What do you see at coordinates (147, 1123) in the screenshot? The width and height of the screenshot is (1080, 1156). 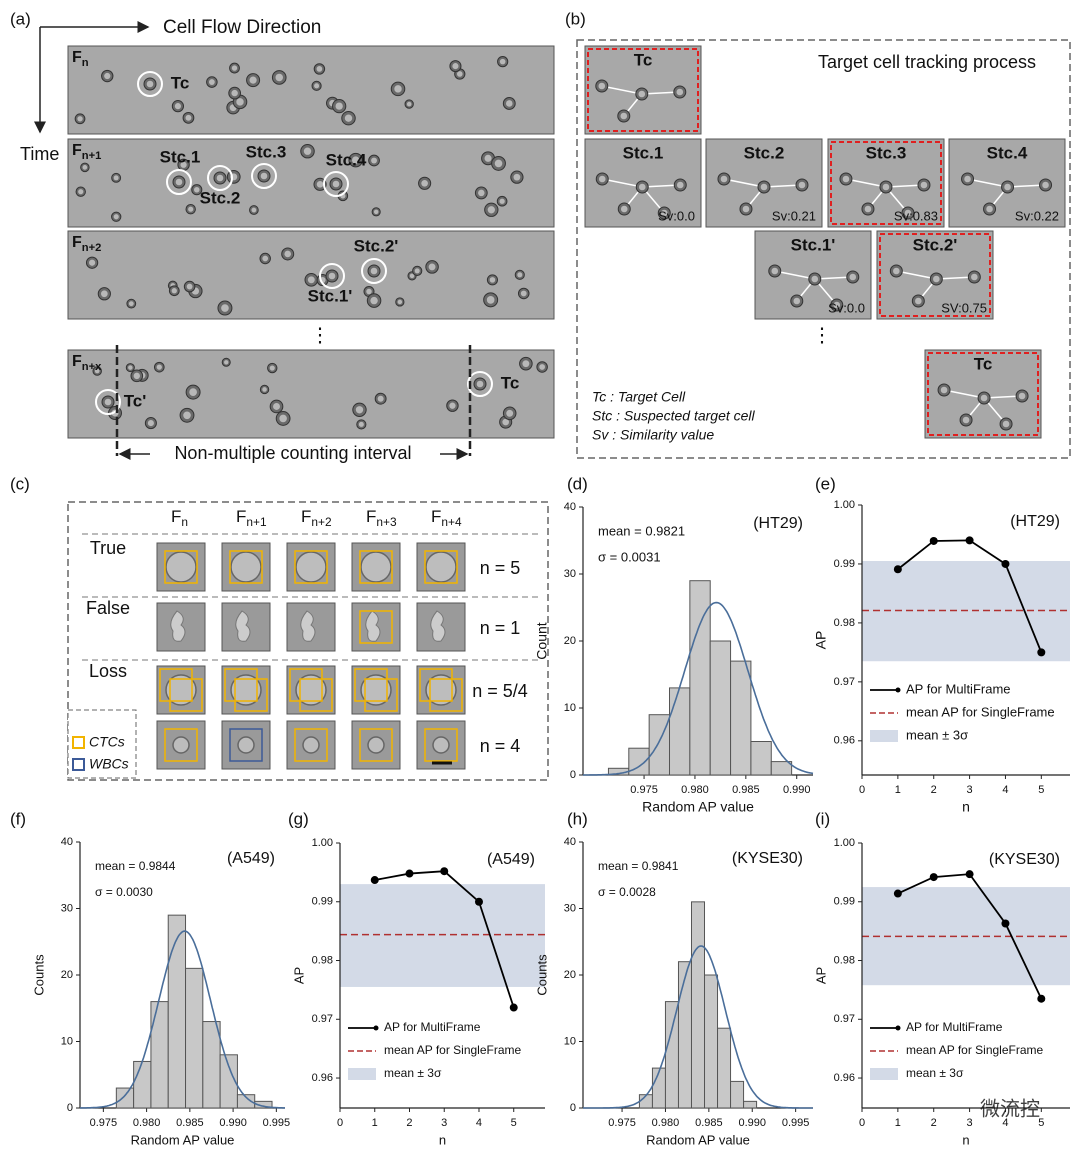 I see `x-tick-label: 0.980` at bounding box center [147, 1123].